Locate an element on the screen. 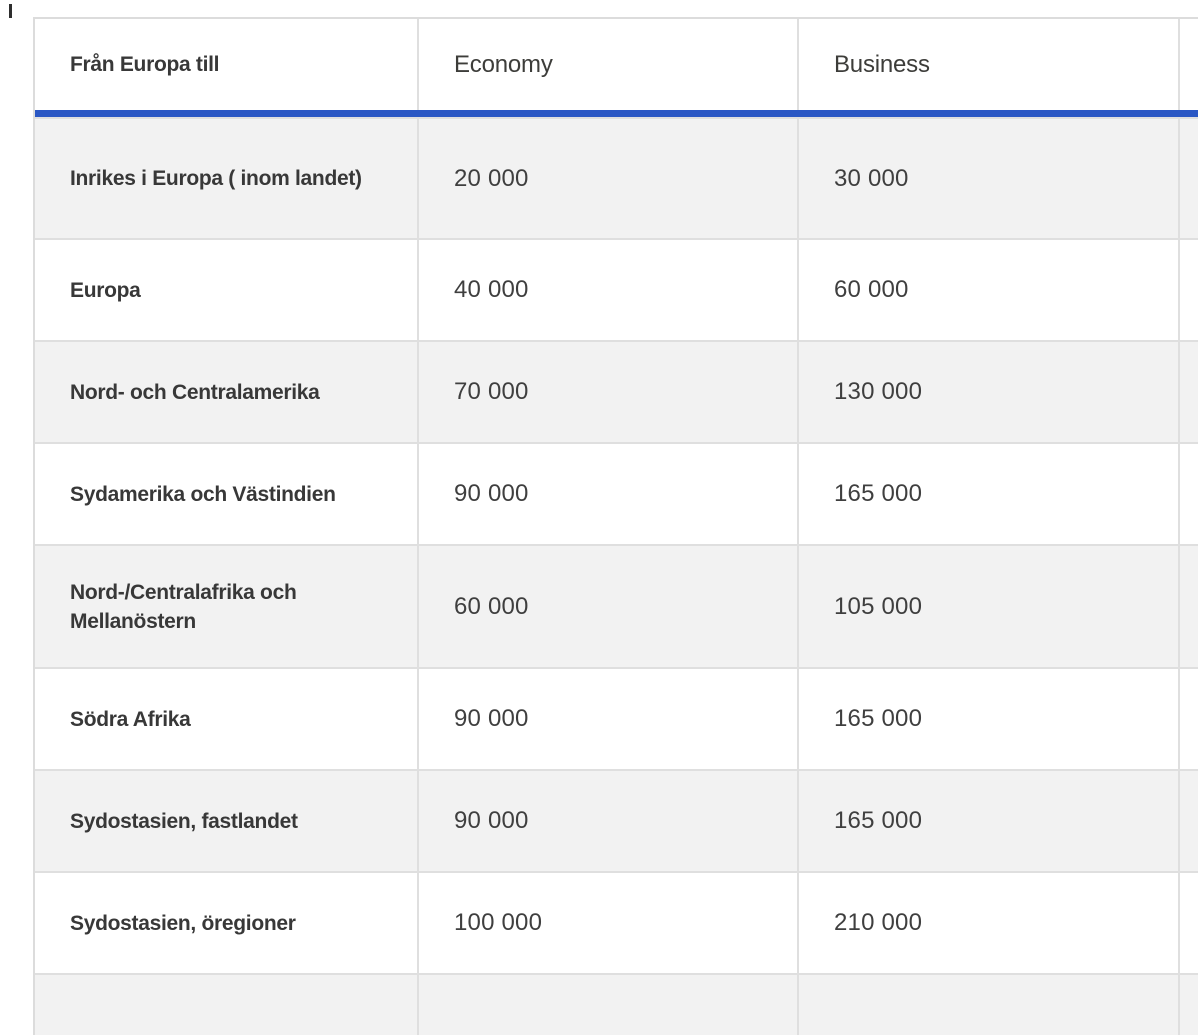 Image resolution: width=1198 pixels, height=1035 pixels. destination-cell: Sydostasien, fastlandet is located at coordinates (226, 821).